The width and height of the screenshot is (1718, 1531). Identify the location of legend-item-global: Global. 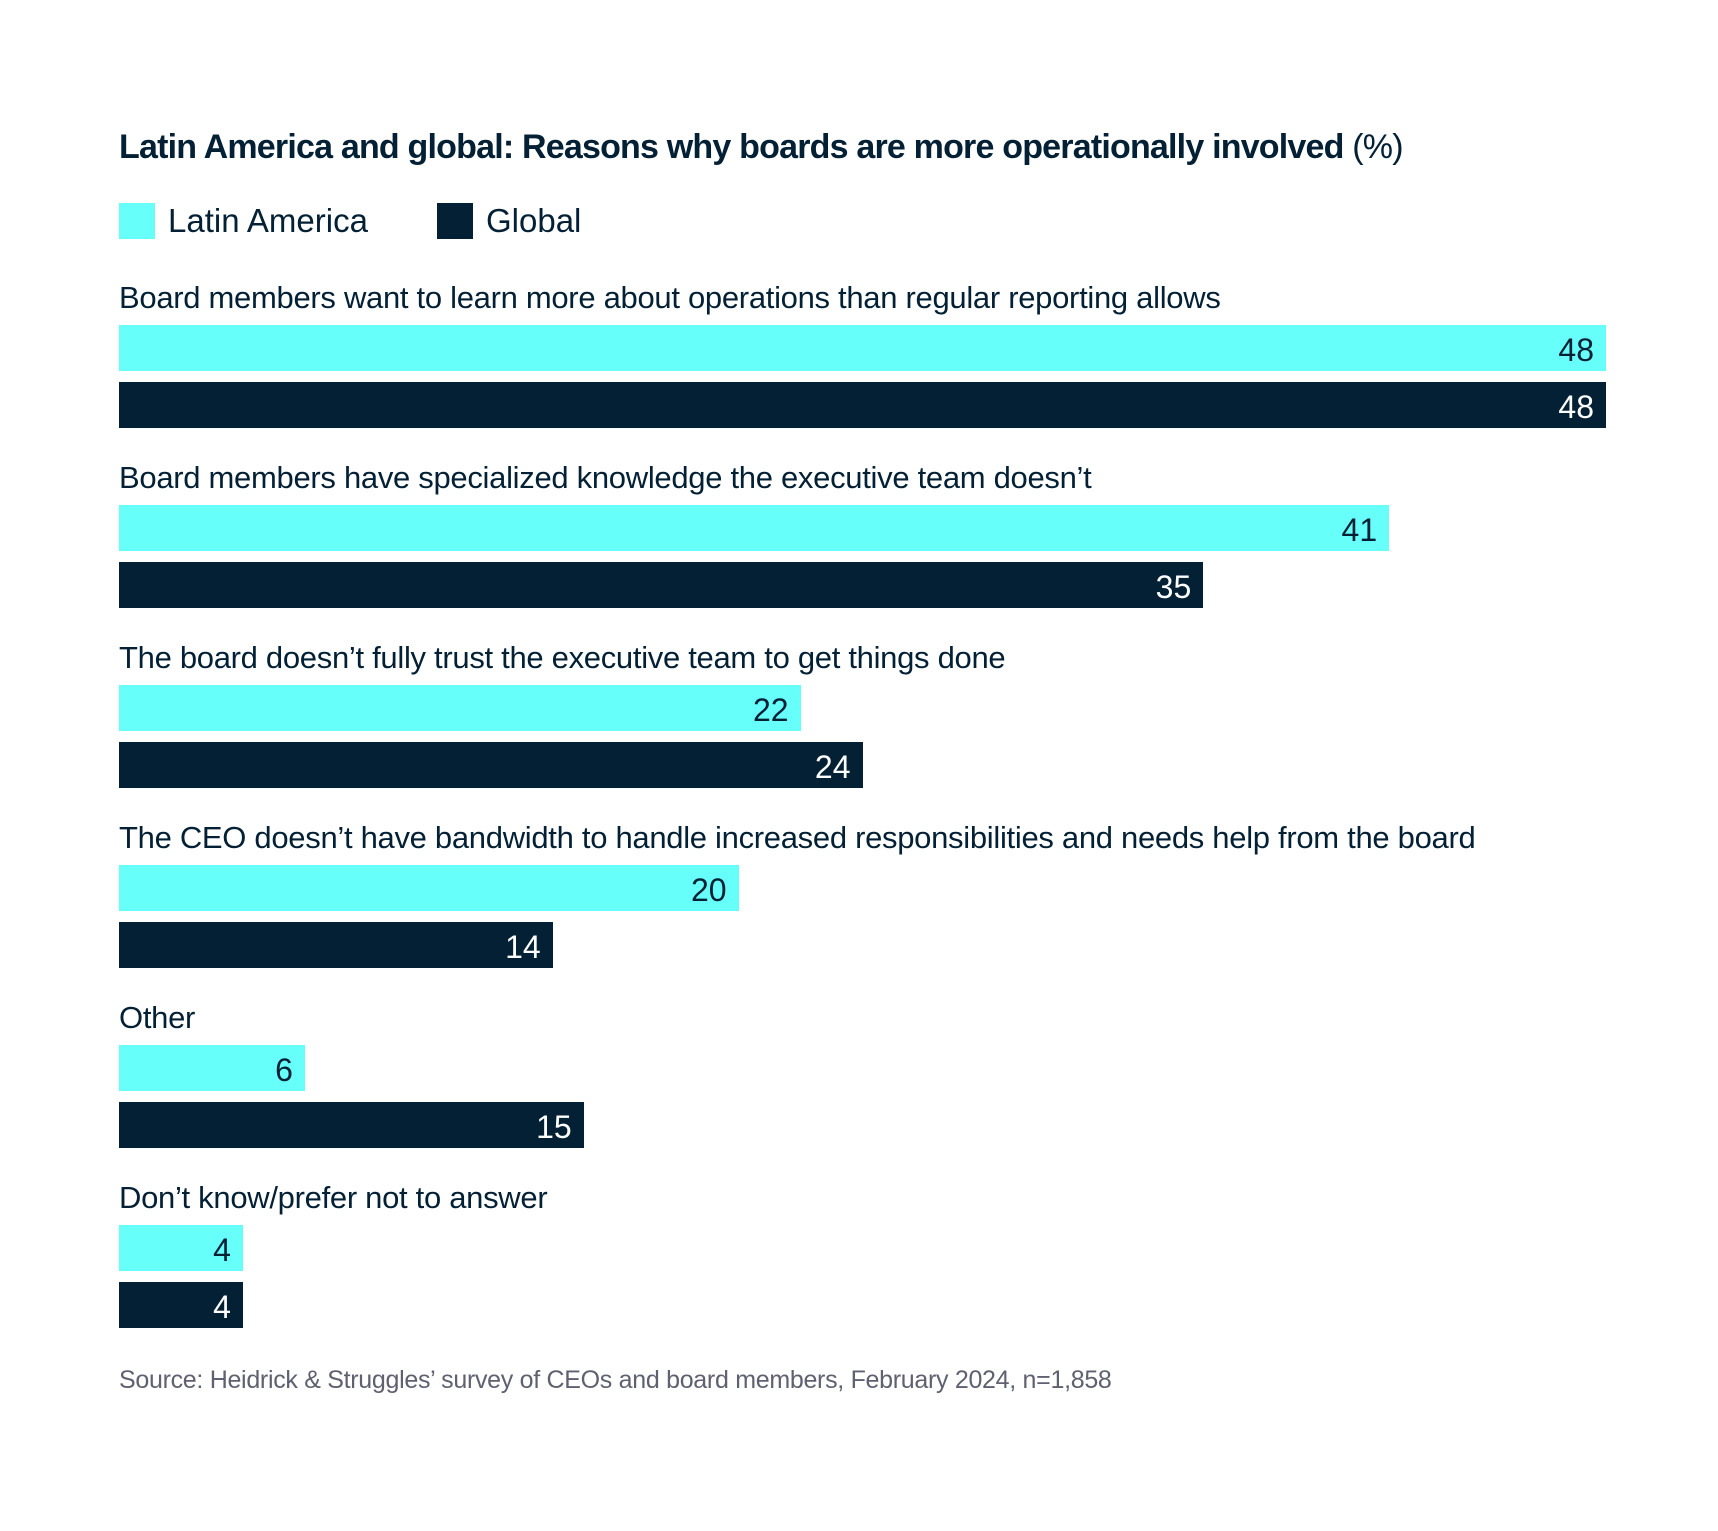
(509, 221).